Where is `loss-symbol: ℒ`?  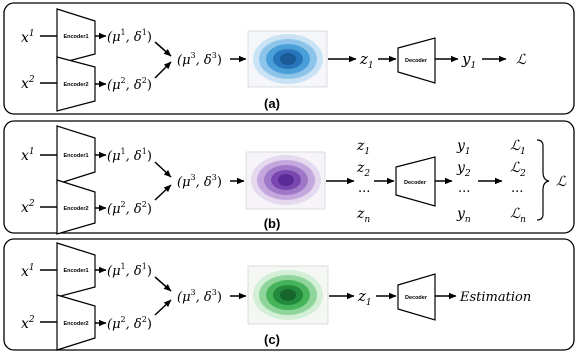
loss-symbol: ℒ is located at coordinates (521, 60).